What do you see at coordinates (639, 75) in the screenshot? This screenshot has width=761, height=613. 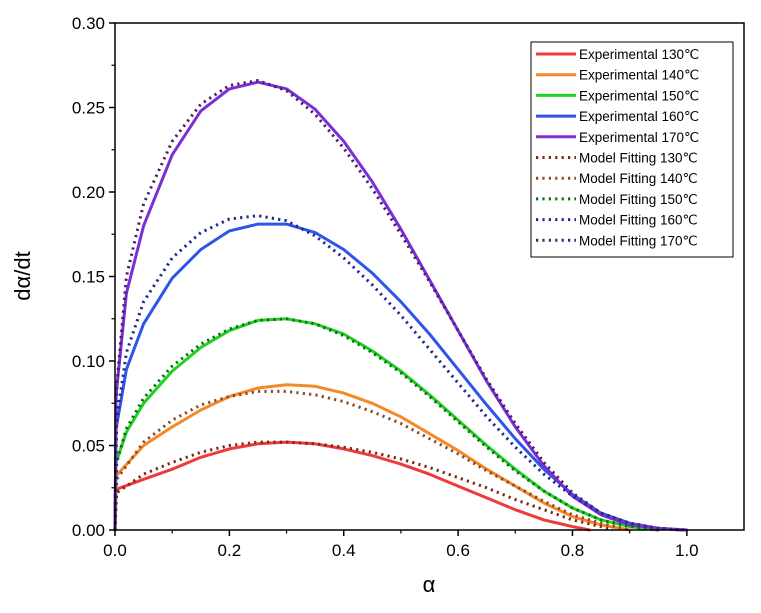 I see `legend-label-1: Experimental 140℃` at bounding box center [639, 75].